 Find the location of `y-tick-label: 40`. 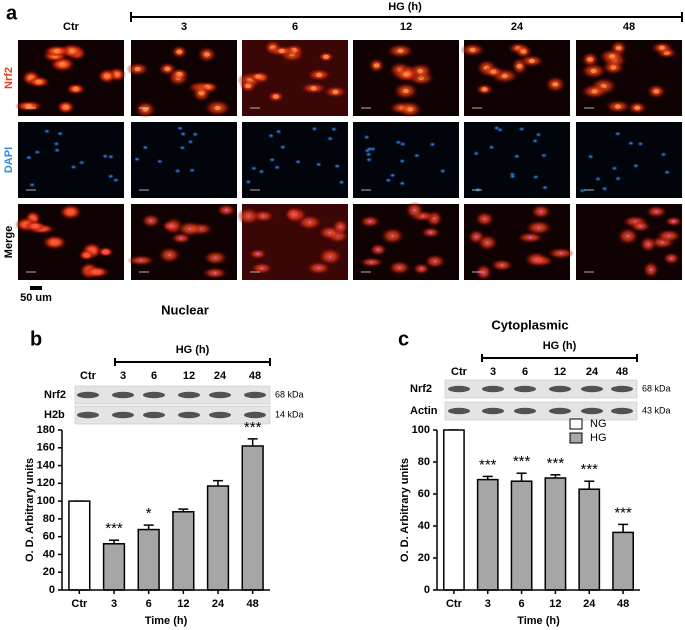

y-tick-label: 40 is located at coordinates (49, 554).